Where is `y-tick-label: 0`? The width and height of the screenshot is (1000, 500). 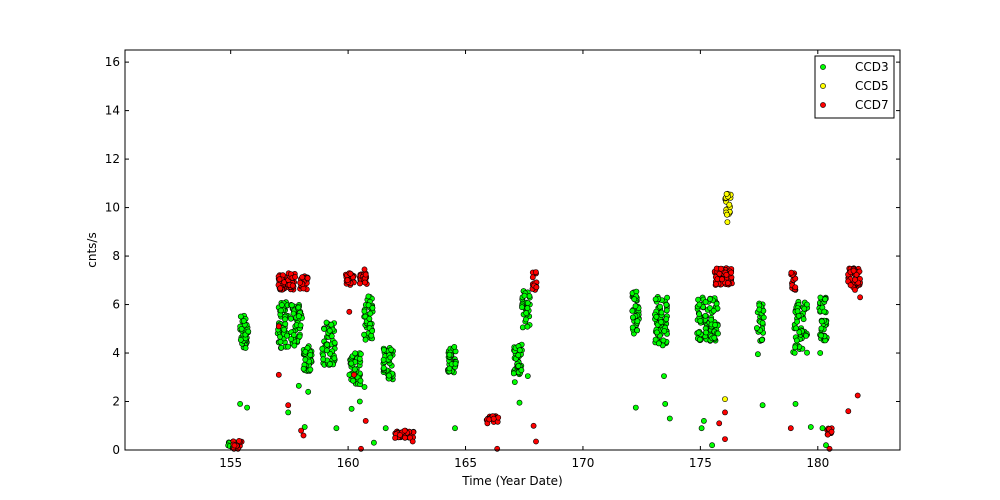
y-tick-label: 0 is located at coordinates (116, 450).